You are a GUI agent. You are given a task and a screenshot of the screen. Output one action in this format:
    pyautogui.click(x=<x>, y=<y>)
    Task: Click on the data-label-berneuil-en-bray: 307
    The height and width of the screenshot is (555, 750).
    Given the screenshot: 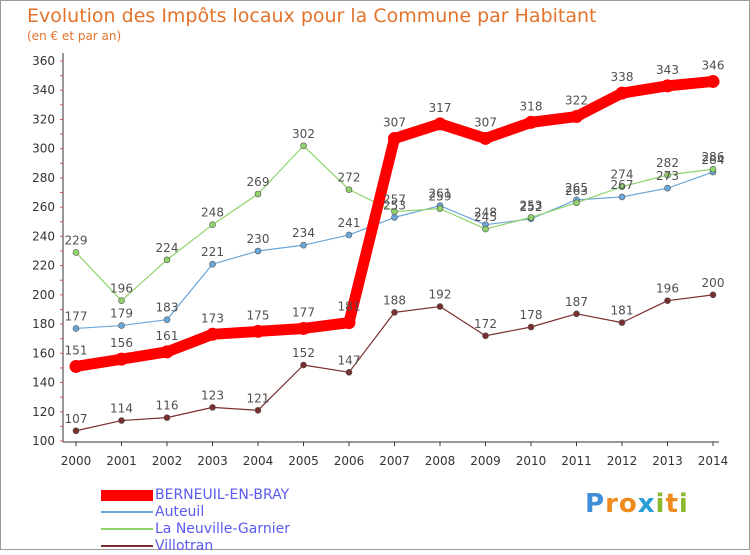 What is the action you would take?
    pyautogui.click(x=394, y=122)
    